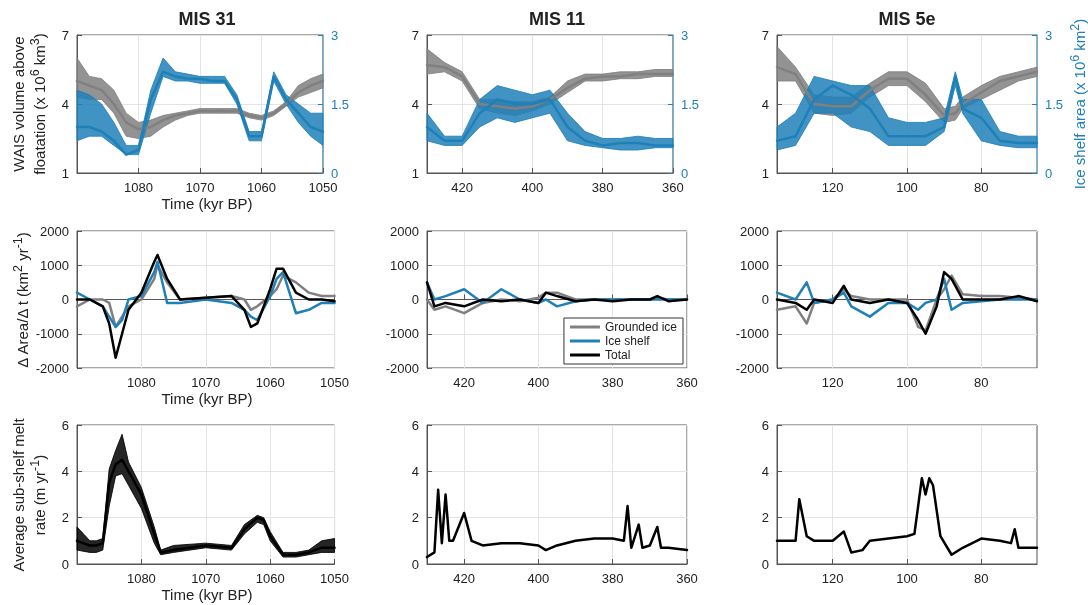 The width and height of the screenshot is (1088, 605). I want to click on legend-label: Ice shelf, so click(627, 341).